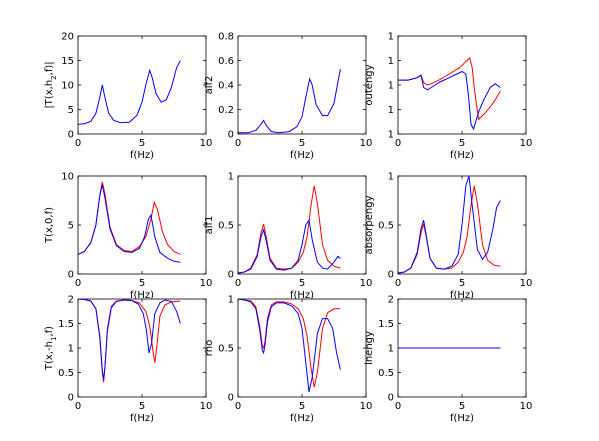 The height and width of the screenshot is (441, 599). I want to click on y-tick-label: 0.6, so click(226, 61).